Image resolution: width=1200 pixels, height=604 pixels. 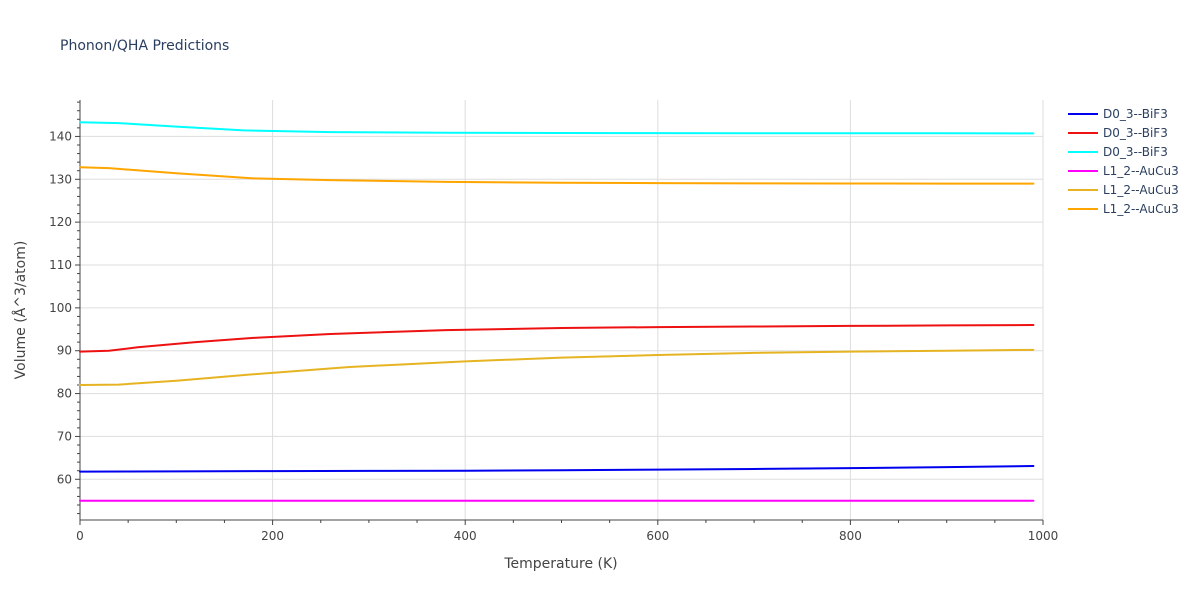 What do you see at coordinates (272, 536) in the screenshot?
I see `x-tick-label: 200` at bounding box center [272, 536].